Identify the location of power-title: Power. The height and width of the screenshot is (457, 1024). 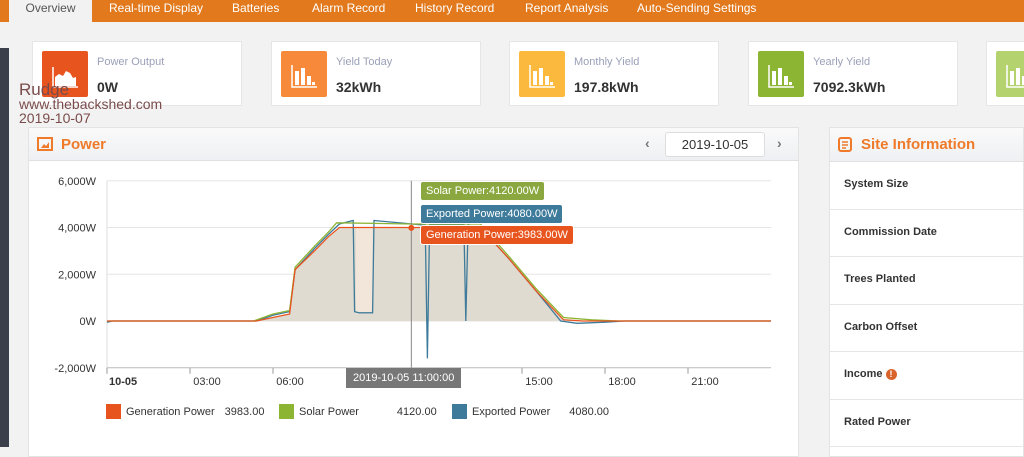
(84, 144).